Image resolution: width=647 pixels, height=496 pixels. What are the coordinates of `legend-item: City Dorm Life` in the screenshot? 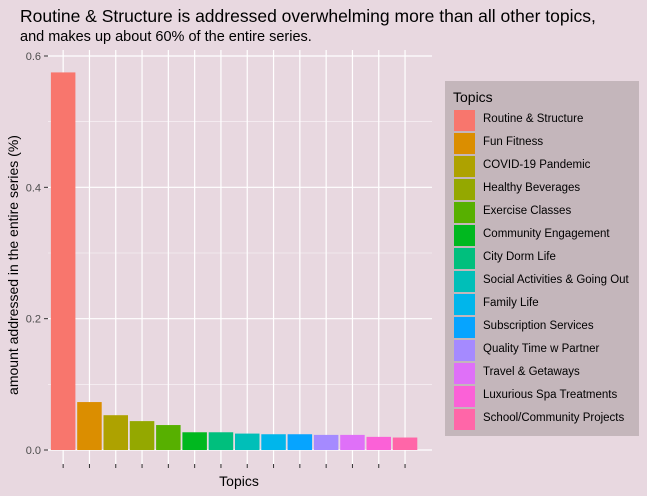 It's located at (546, 258).